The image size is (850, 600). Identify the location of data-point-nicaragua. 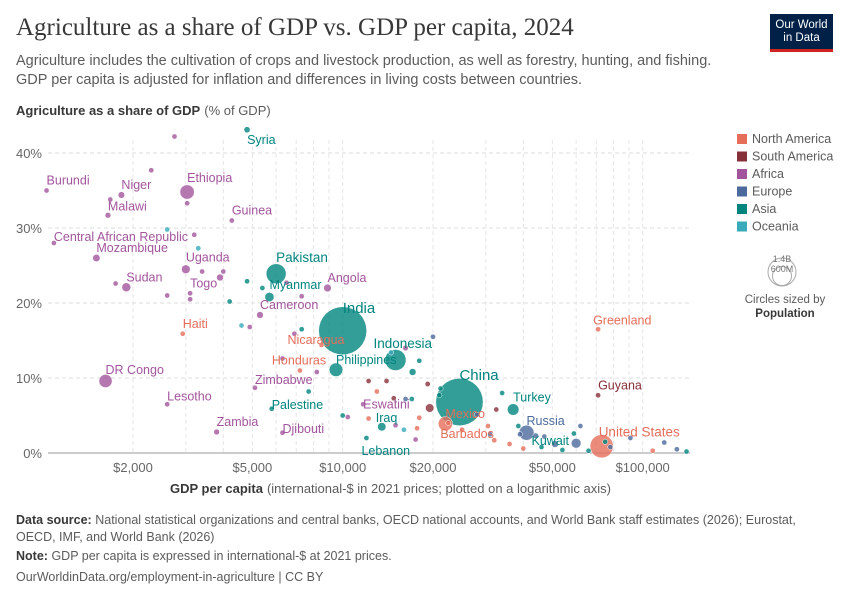
(321, 345).